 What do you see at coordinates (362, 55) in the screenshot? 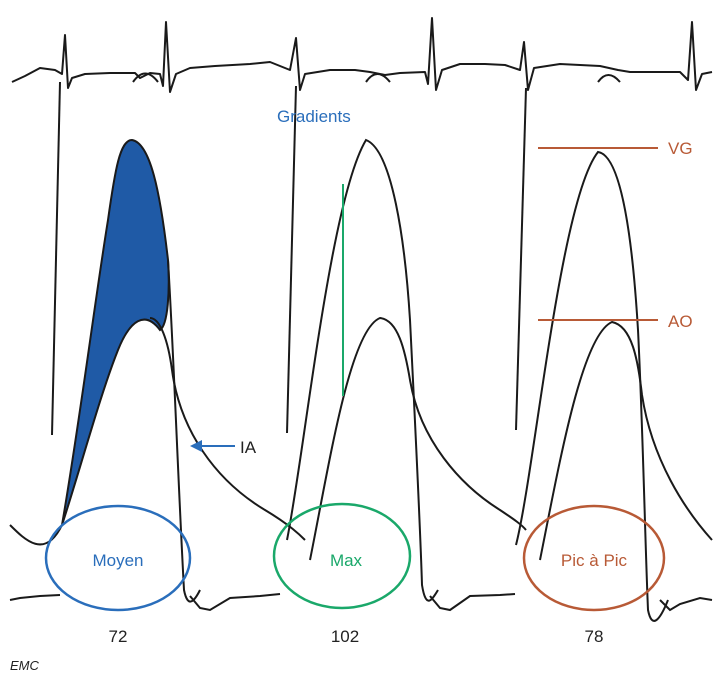
I see `ecg-trace` at bounding box center [362, 55].